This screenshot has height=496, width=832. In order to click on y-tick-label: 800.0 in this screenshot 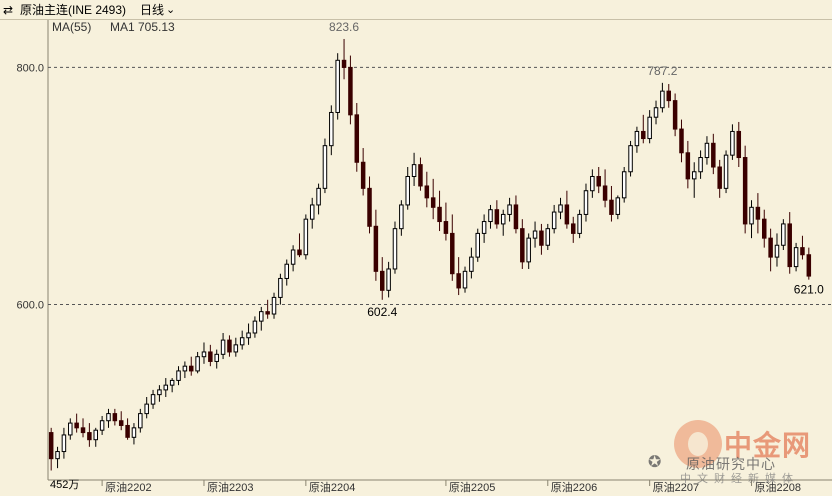, I will do `click(30, 68)`.